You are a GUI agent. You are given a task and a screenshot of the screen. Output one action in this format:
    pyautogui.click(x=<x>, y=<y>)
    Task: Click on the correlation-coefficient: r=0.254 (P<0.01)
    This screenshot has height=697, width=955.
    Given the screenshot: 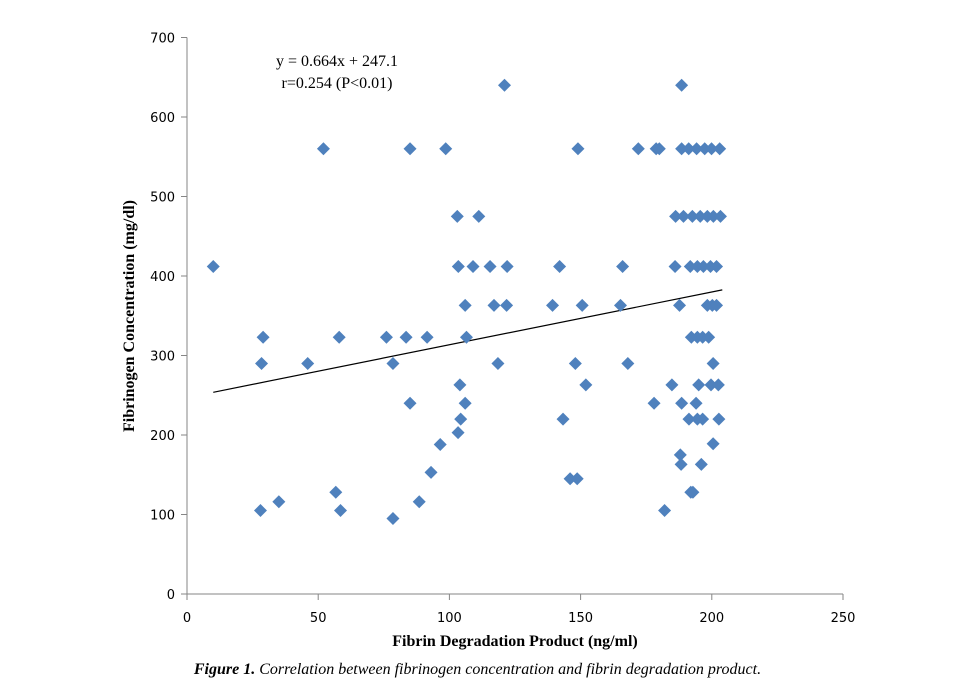 What is the action you would take?
    pyautogui.click(x=337, y=83)
    